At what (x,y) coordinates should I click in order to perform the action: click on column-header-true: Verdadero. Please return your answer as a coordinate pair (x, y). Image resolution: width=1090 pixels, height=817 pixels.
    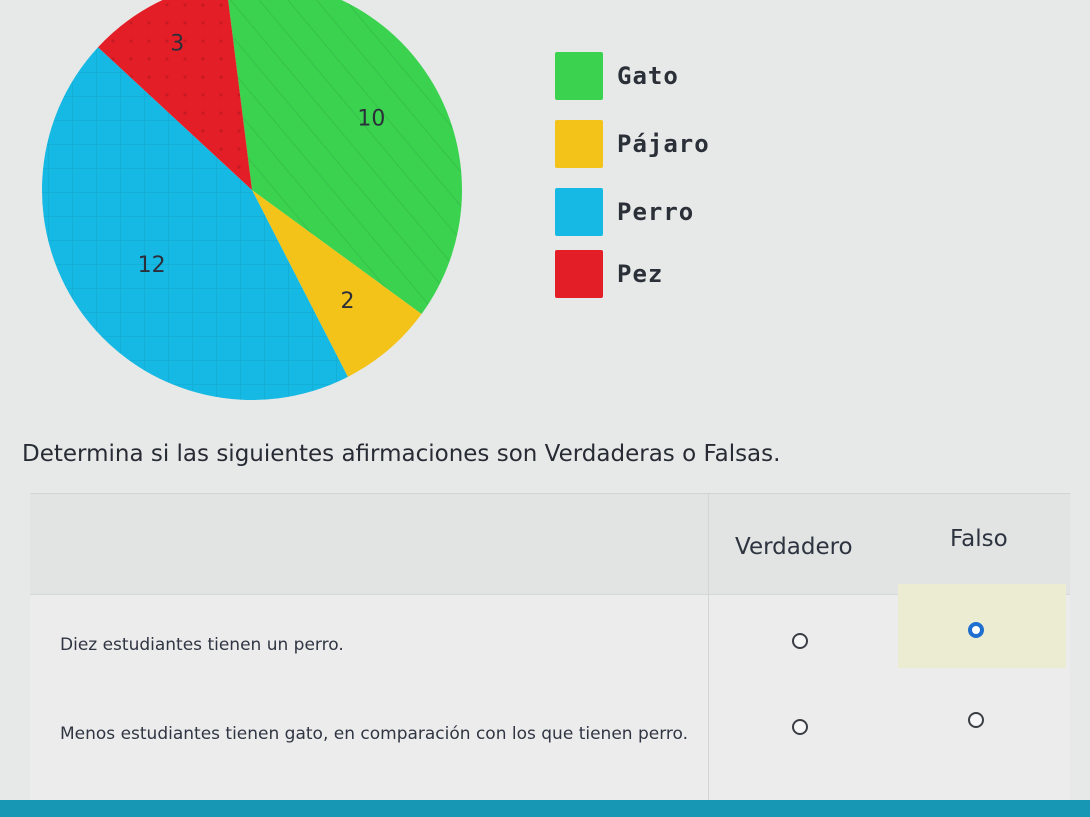
    Looking at the image, I should click on (794, 547).